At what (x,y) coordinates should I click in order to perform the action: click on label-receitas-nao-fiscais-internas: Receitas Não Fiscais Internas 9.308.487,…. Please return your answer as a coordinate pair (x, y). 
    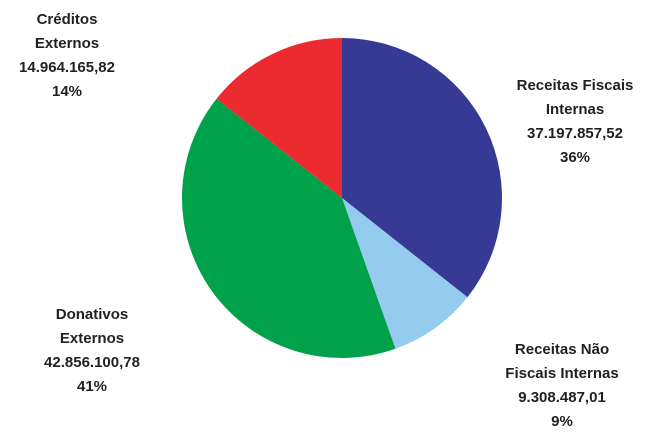
    Looking at the image, I should click on (562, 386).